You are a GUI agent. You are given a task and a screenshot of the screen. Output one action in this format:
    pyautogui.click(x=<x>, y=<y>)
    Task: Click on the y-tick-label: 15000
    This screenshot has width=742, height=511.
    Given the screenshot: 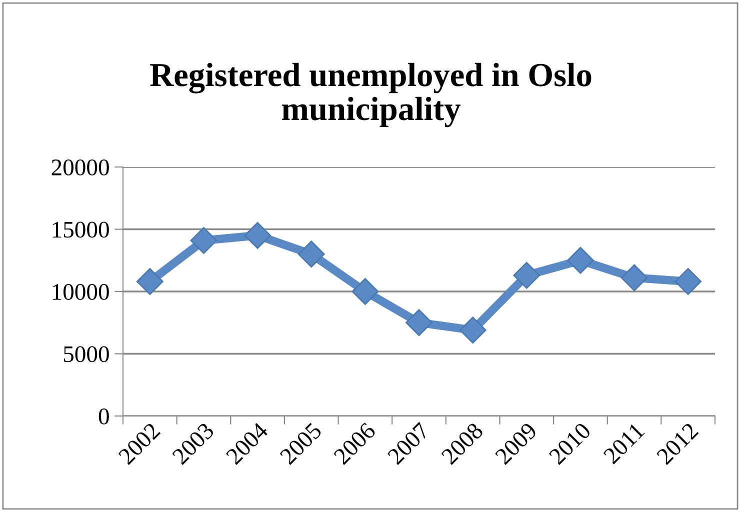 What is the action you would take?
    pyautogui.click(x=80, y=230)
    